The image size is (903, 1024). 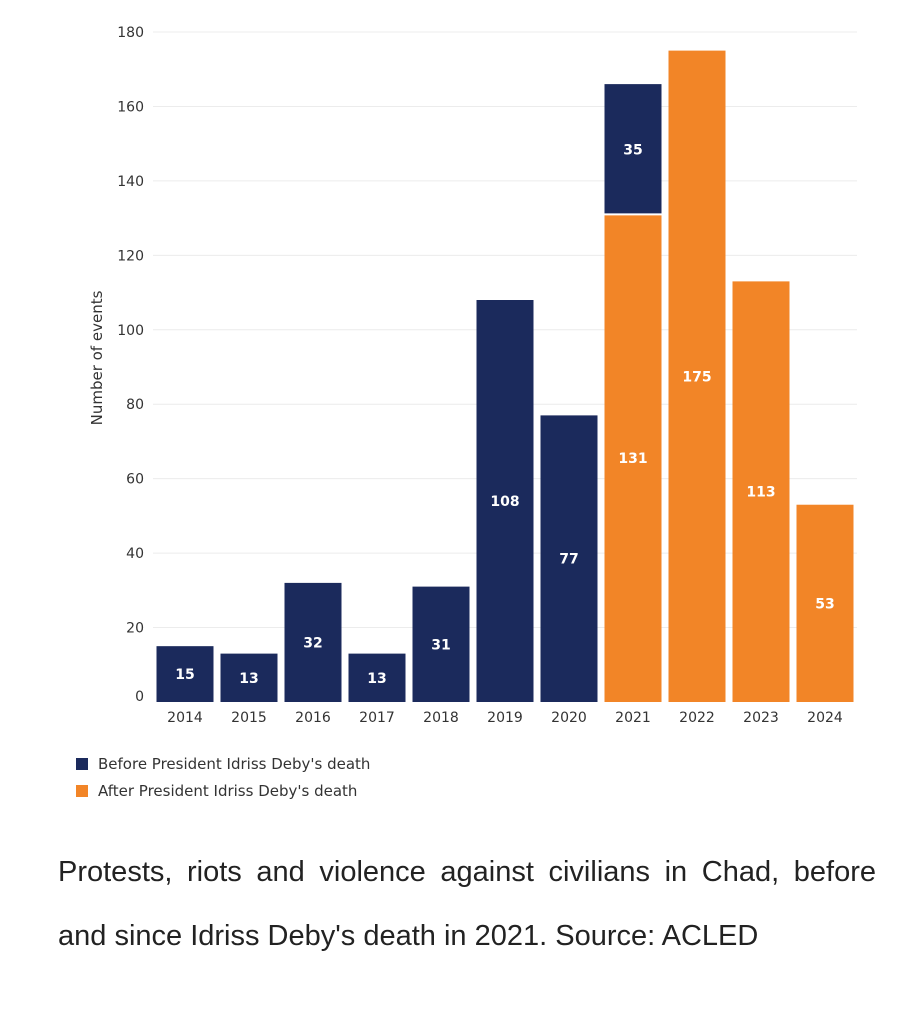 I want to click on y-axis-label: Number of events, so click(x=97, y=357).